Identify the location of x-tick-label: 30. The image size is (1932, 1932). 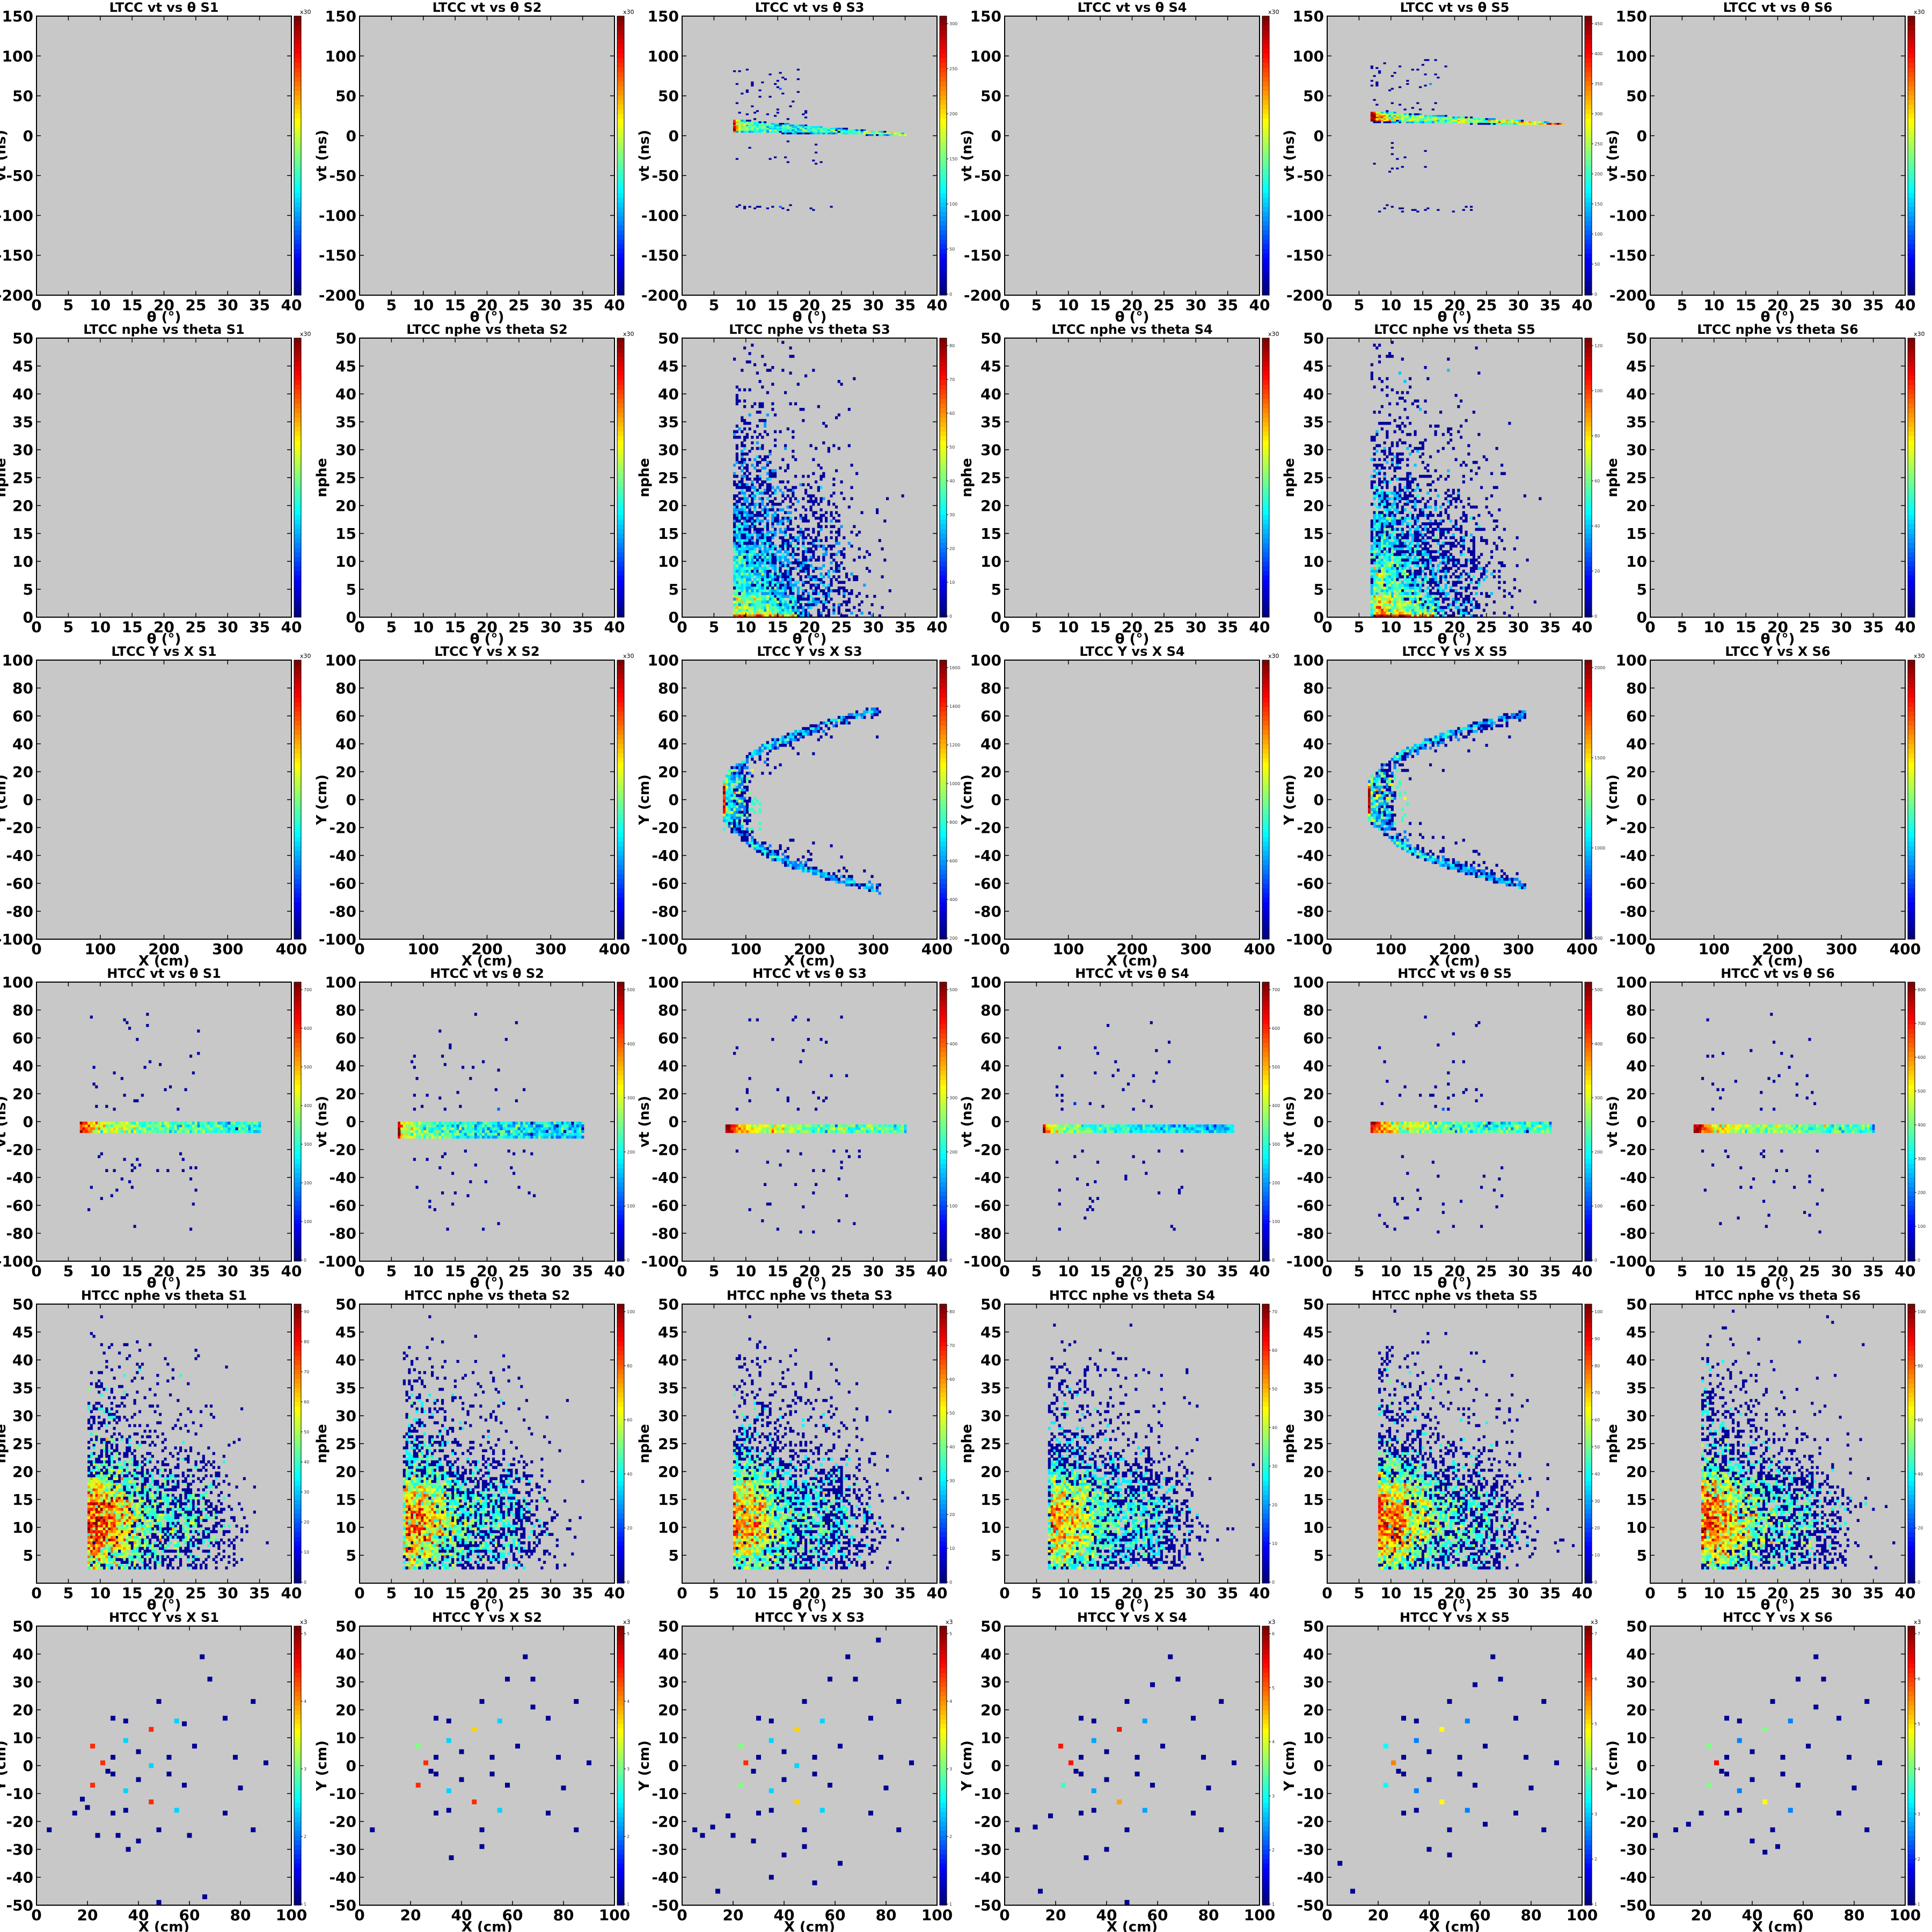
(873, 305).